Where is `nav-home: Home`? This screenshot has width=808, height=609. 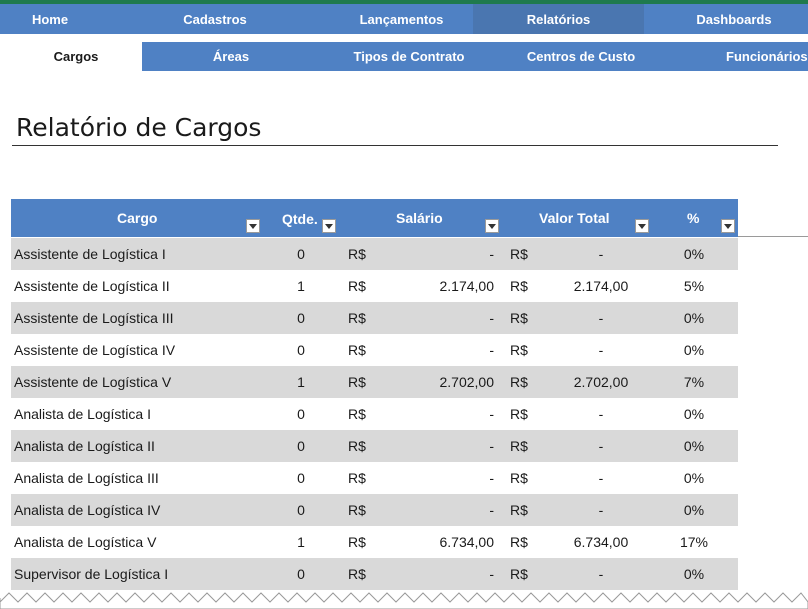 nav-home: Home is located at coordinates (50, 19).